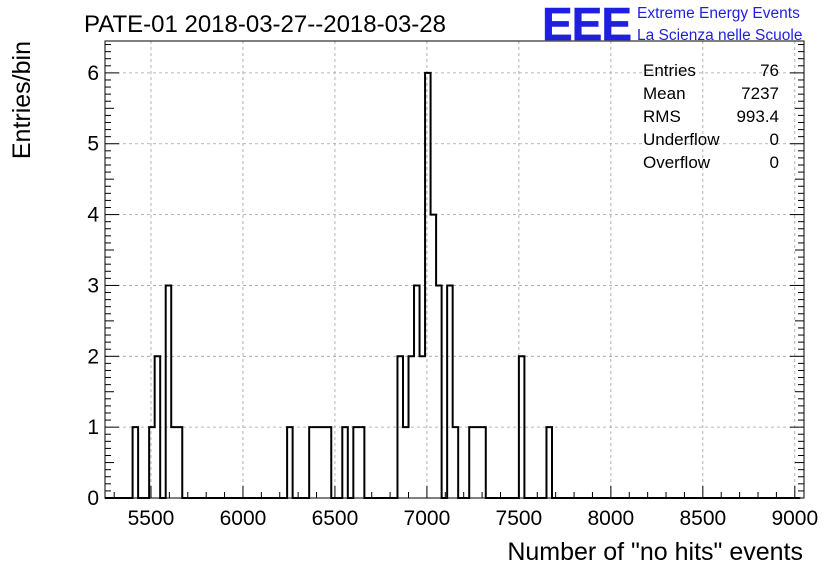 This screenshot has width=836, height=572. What do you see at coordinates (93, 73) in the screenshot?
I see `y-tick-label: 6` at bounding box center [93, 73].